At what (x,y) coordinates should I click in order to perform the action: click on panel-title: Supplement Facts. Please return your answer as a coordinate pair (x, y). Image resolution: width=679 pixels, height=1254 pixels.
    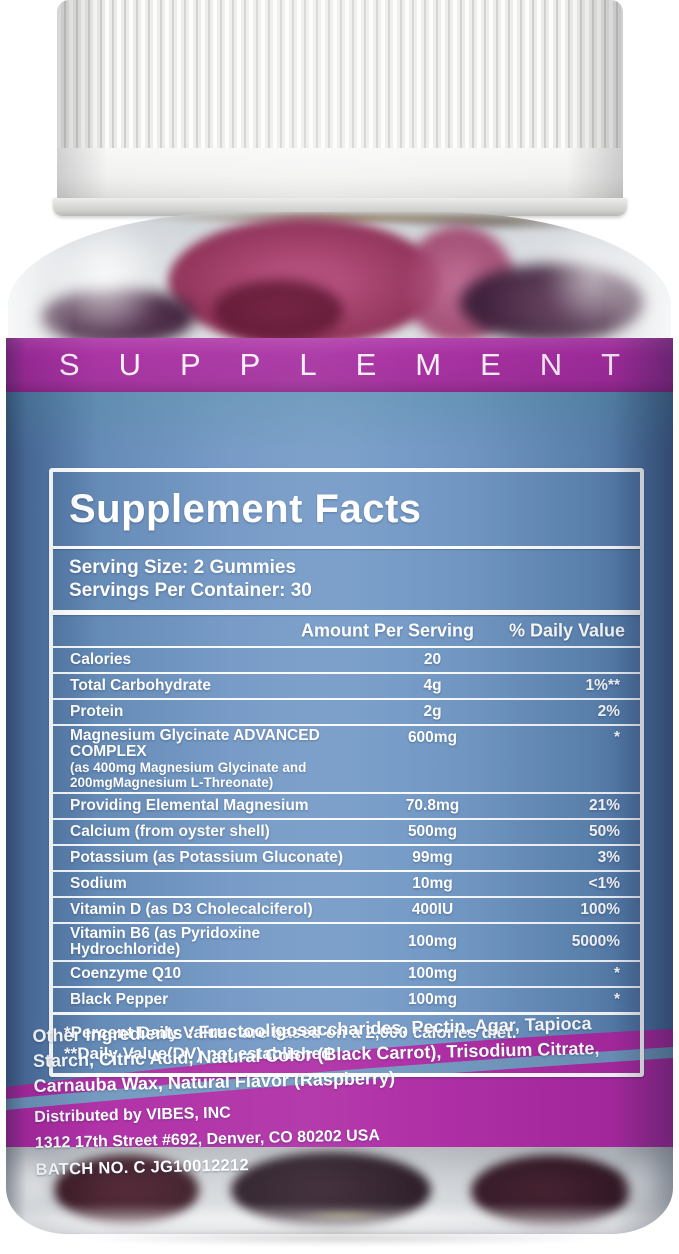
    Looking at the image, I should click on (245, 508).